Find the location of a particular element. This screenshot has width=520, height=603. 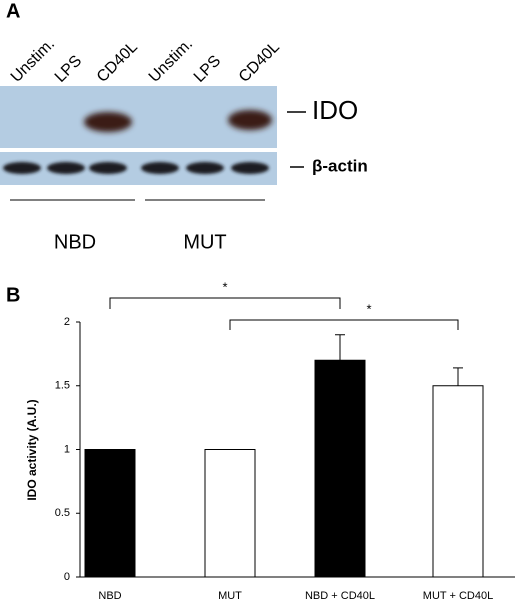

y-tick-label: 1.5 is located at coordinates (62, 386).